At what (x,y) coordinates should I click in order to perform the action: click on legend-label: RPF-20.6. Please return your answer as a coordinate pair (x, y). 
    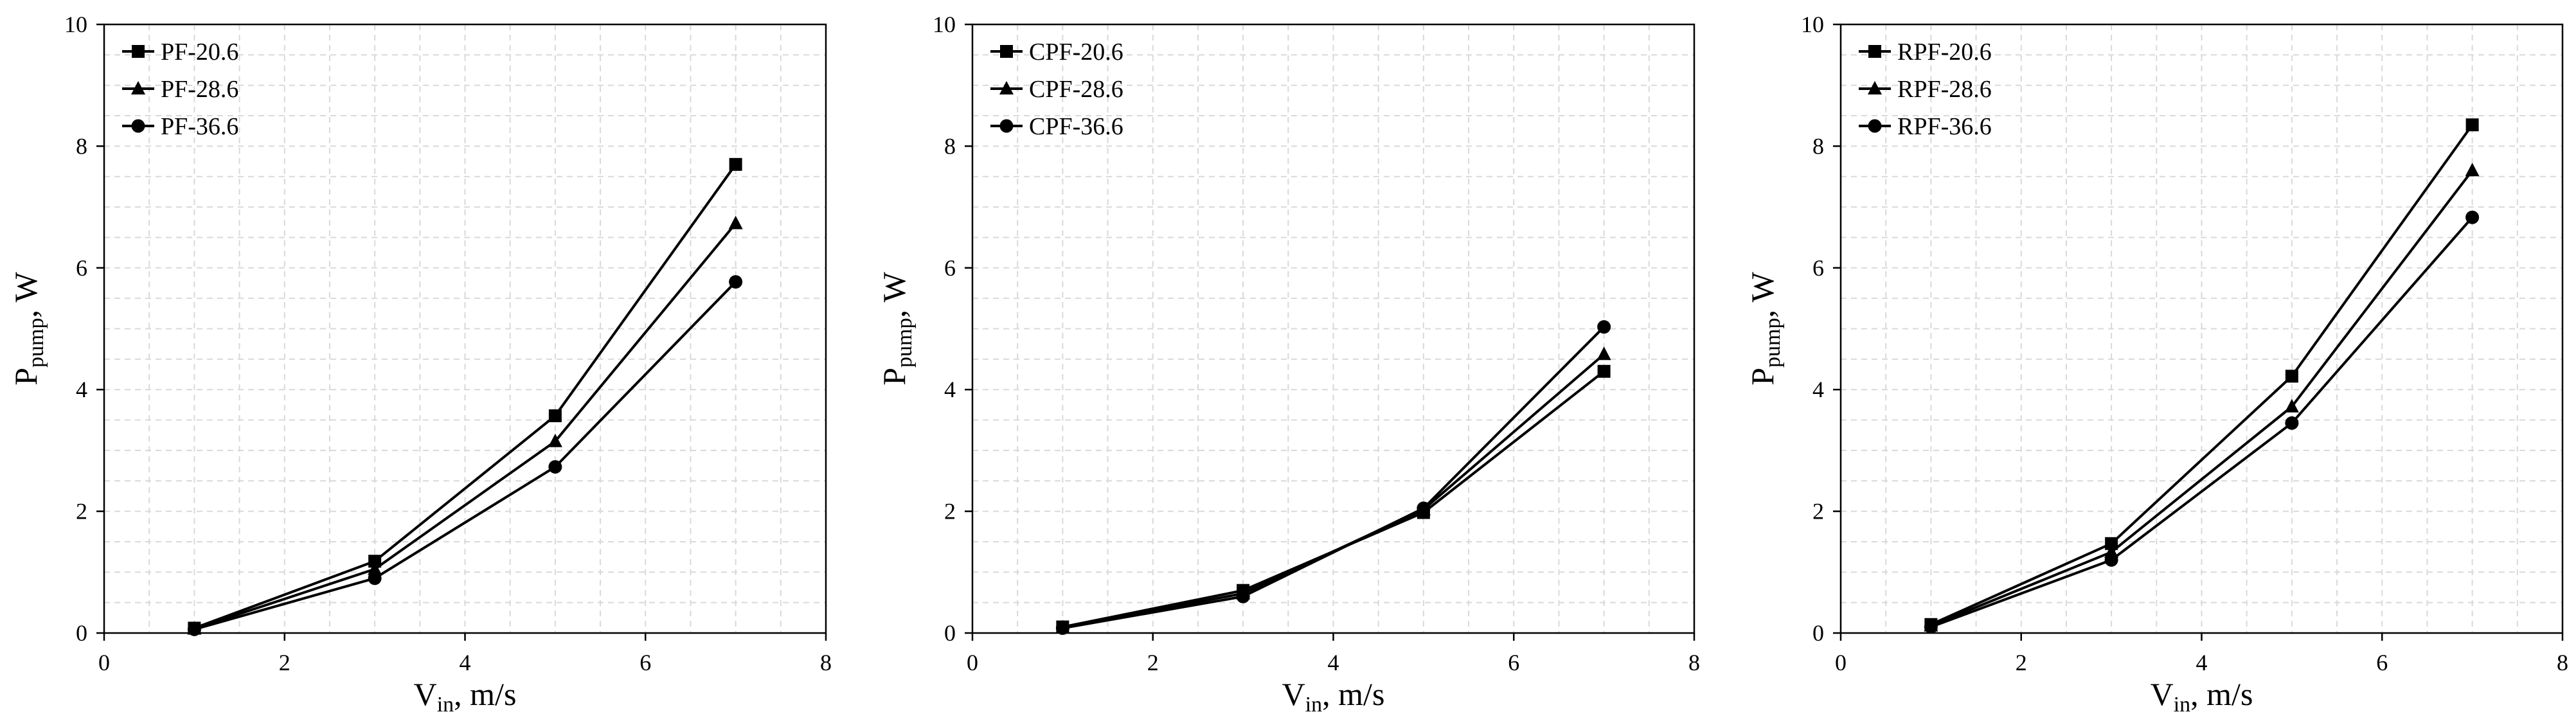
    Looking at the image, I should click on (1944, 53).